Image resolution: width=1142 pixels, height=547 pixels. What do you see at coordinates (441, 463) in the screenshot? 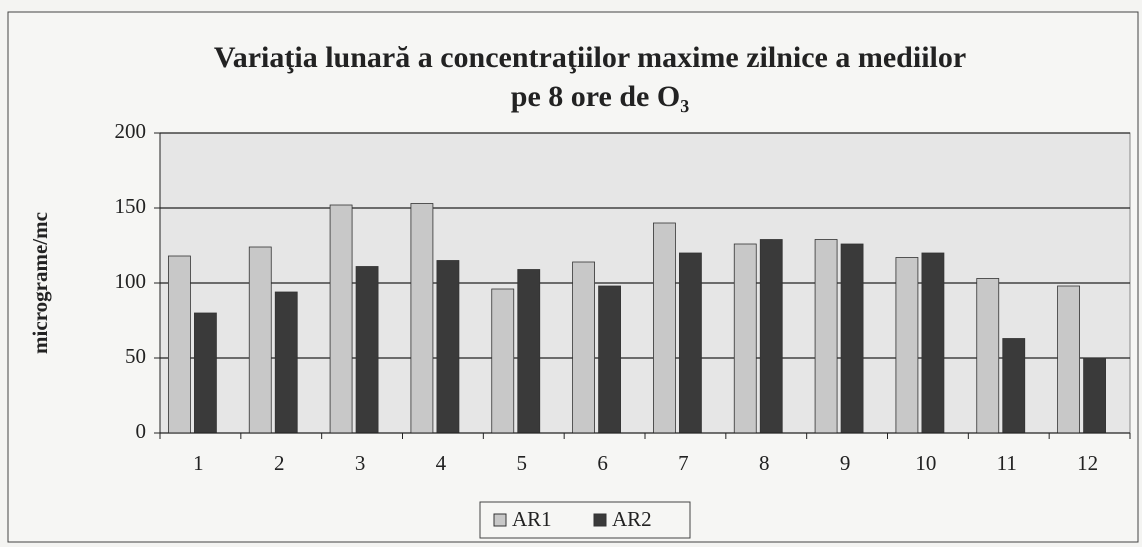
I see `x-tick-label: 4` at bounding box center [441, 463].